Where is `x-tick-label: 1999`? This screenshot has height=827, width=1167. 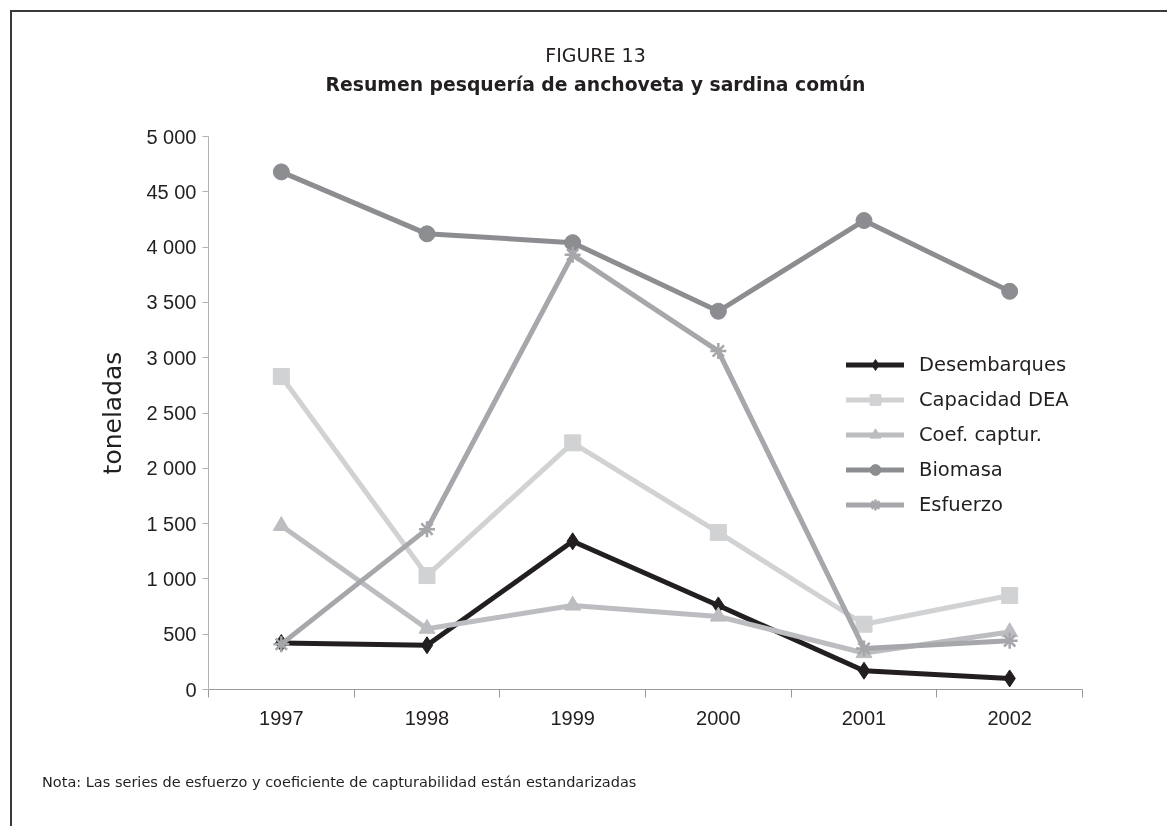
x-tick-label: 1999 is located at coordinates (572, 717).